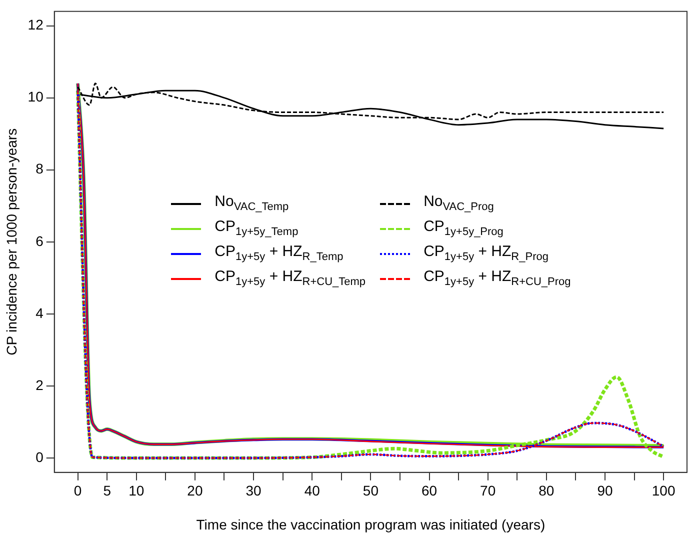 Image resolution: width=689 pixels, height=538 pixels. Describe the element at coordinates (312, 490) in the screenshot. I see `x-tick-label: 40` at that location.